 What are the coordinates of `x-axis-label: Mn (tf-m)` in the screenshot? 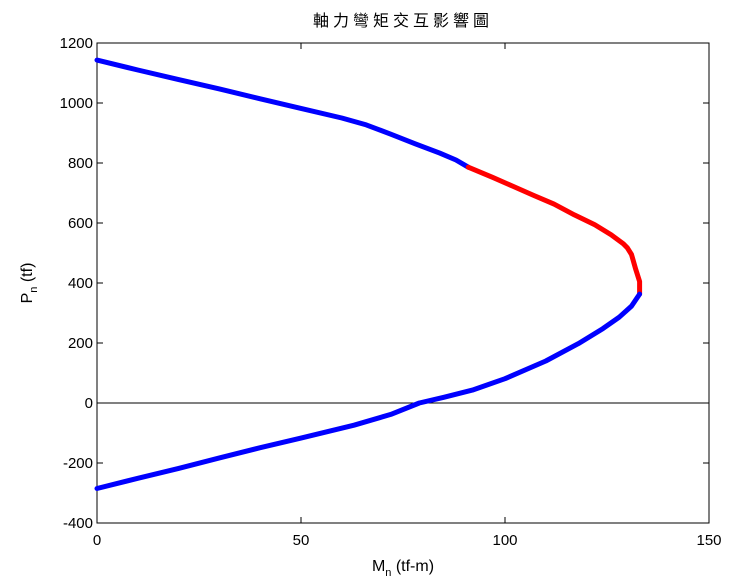 It's located at (403, 568).